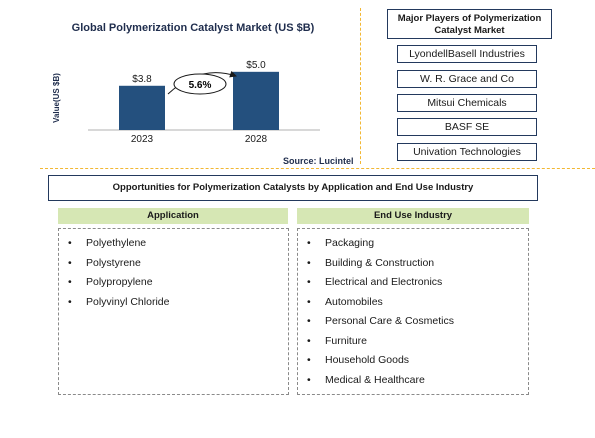  What do you see at coordinates (116, 243) in the screenshot?
I see `list-item-label: Polyethylene` at bounding box center [116, 243].